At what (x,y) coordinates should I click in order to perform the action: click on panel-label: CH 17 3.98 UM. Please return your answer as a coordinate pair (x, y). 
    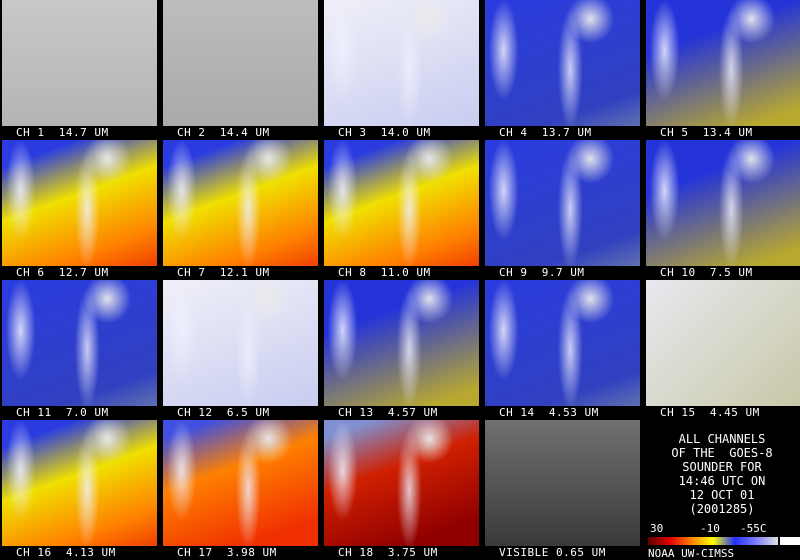
    Looking at the image, I should click on (227, 552).